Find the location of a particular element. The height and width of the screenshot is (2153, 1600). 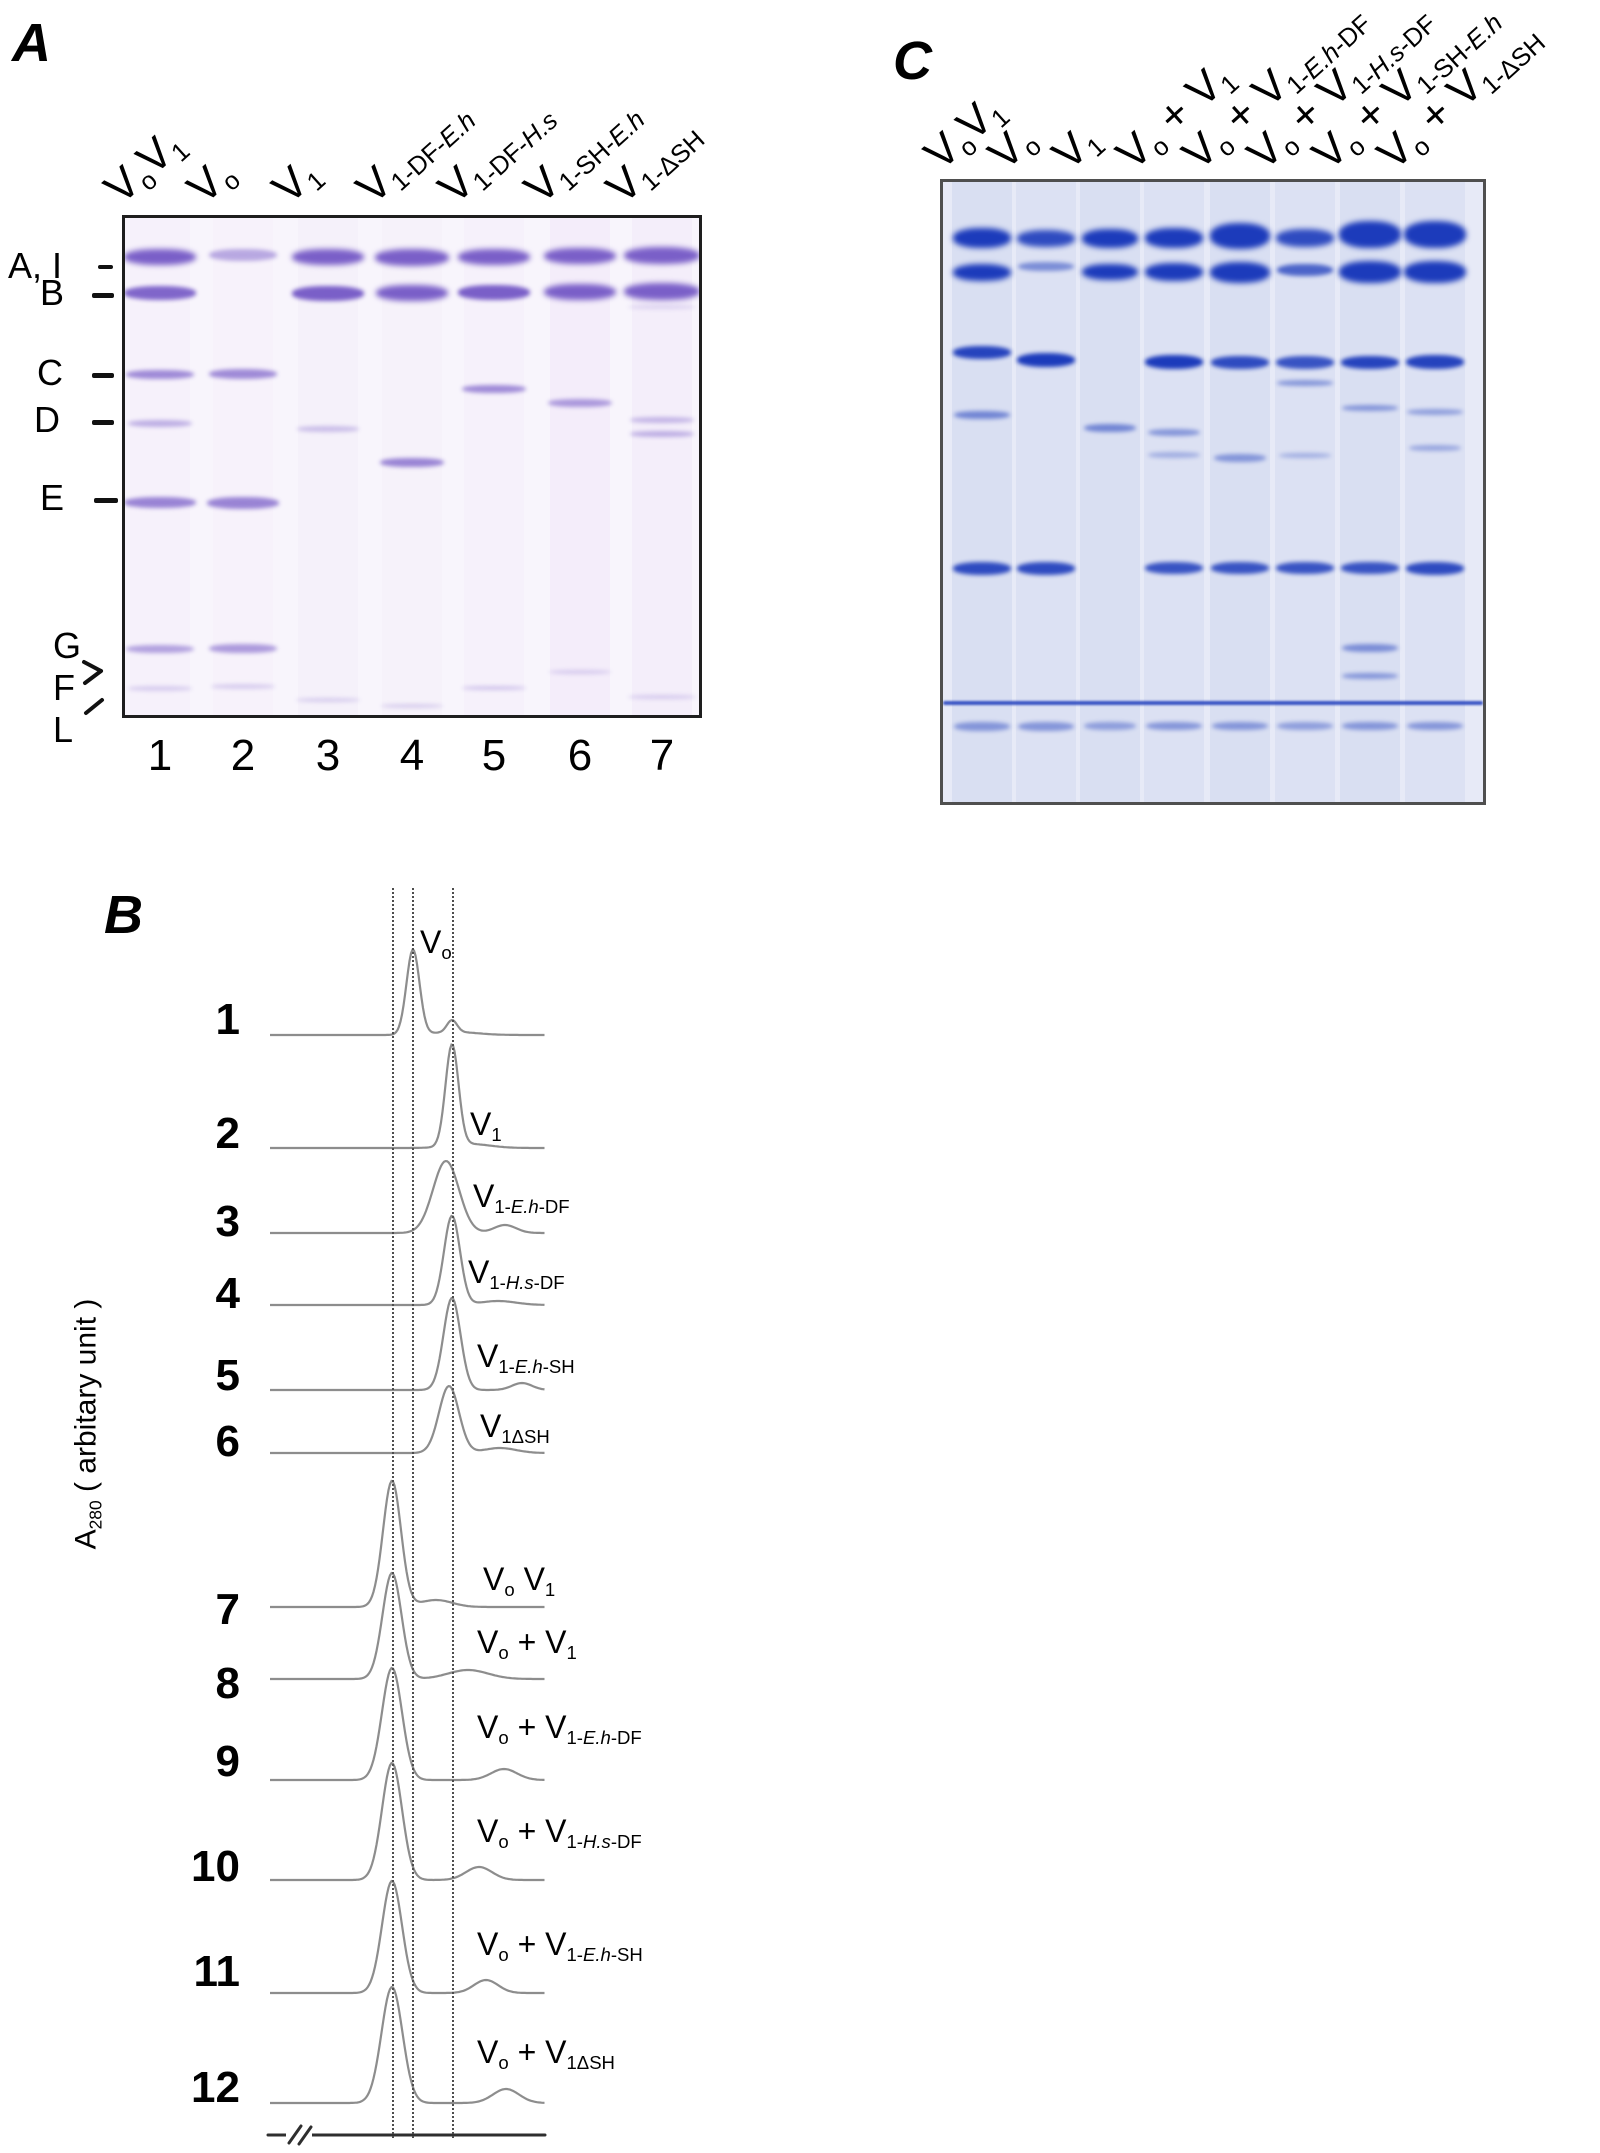

panel-b-label: B is located at coordinates (123, 915).